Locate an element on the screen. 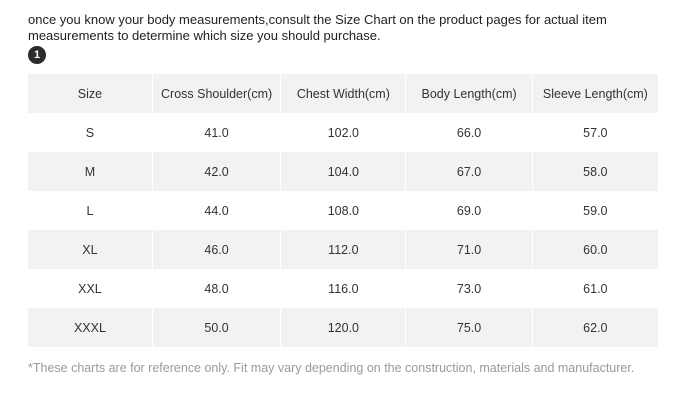 The image size is (684, 418). cell-sleeve-length: 59.0 is located at coordinates (595, 210).